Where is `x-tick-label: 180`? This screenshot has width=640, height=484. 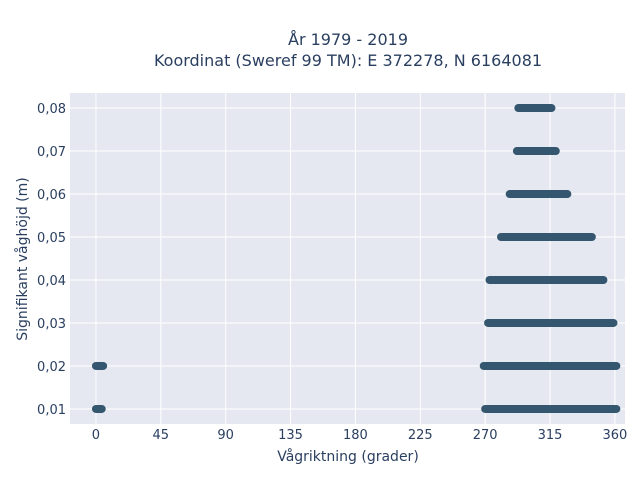 x-tick-label: 180 is located at coordinates (355, 435).